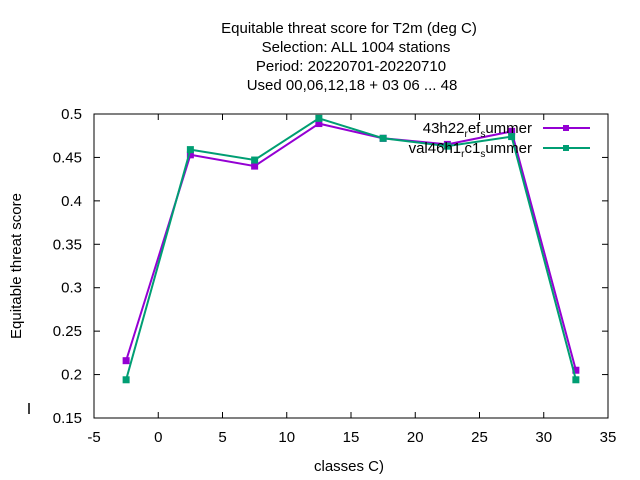 The height and width of the screenshot is (480, 640). I want to click on x-tick-label: 0, so click(158, 437).